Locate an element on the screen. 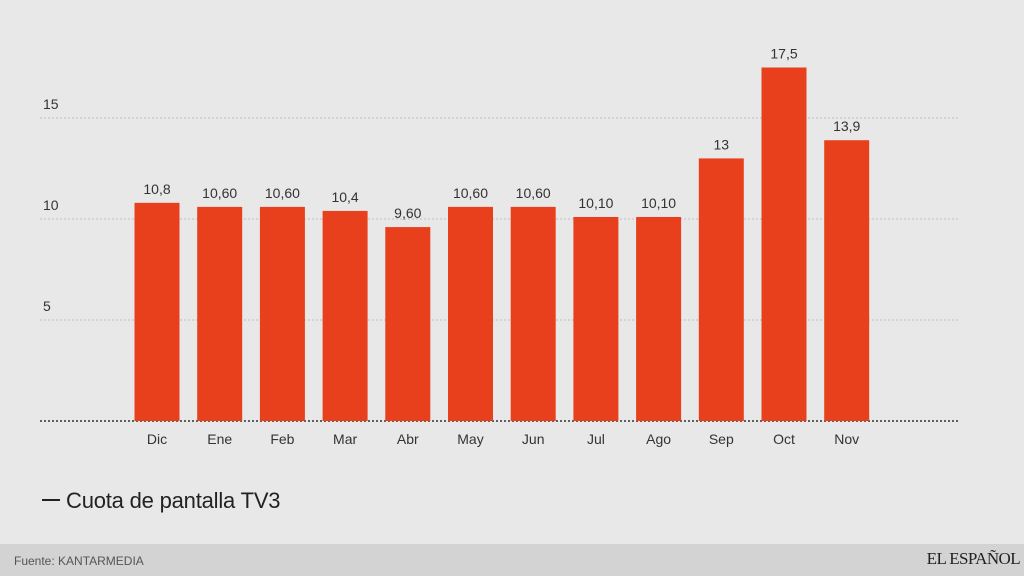 The height and width of the screenshot is (576, 1024). x-tick-label: Feb is located at coordinates (282, 439).